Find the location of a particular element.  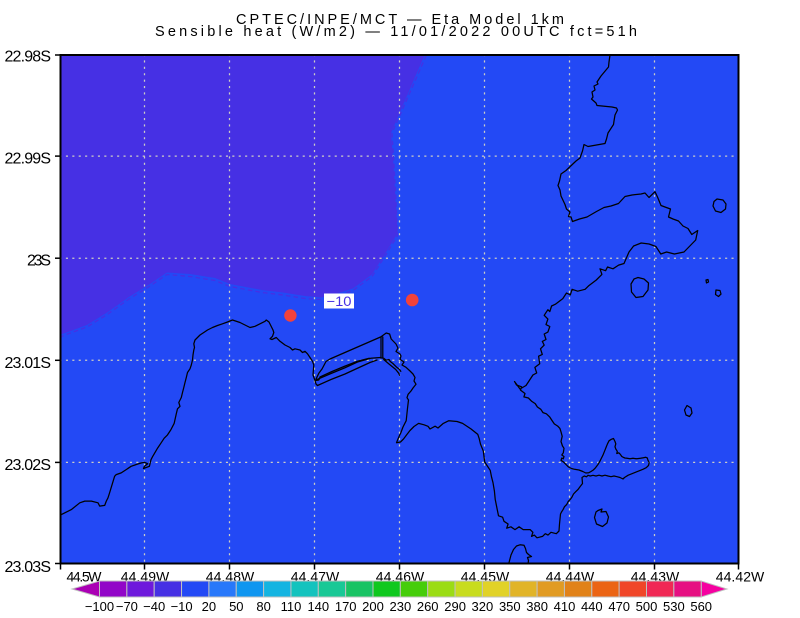

svg-text: 470 is located at coordinates (619, 606).